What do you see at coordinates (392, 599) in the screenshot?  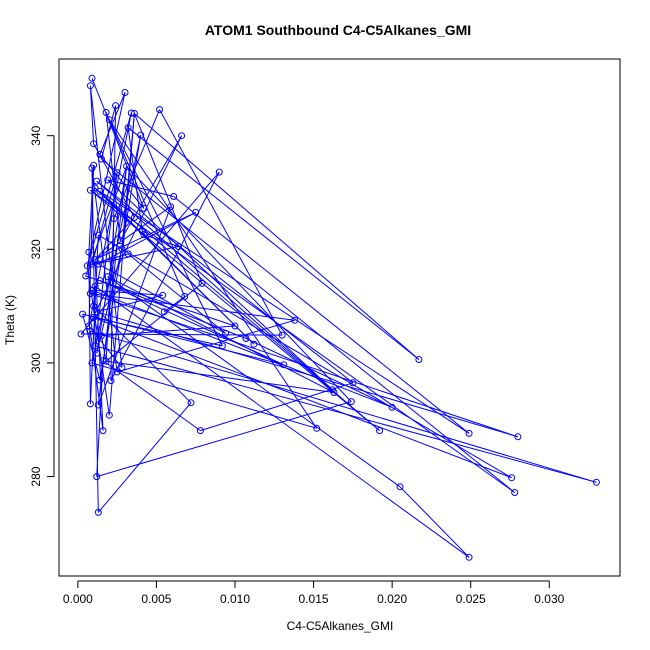 I see `x-tick-label: 0.020` at bounding box center [392, 599].